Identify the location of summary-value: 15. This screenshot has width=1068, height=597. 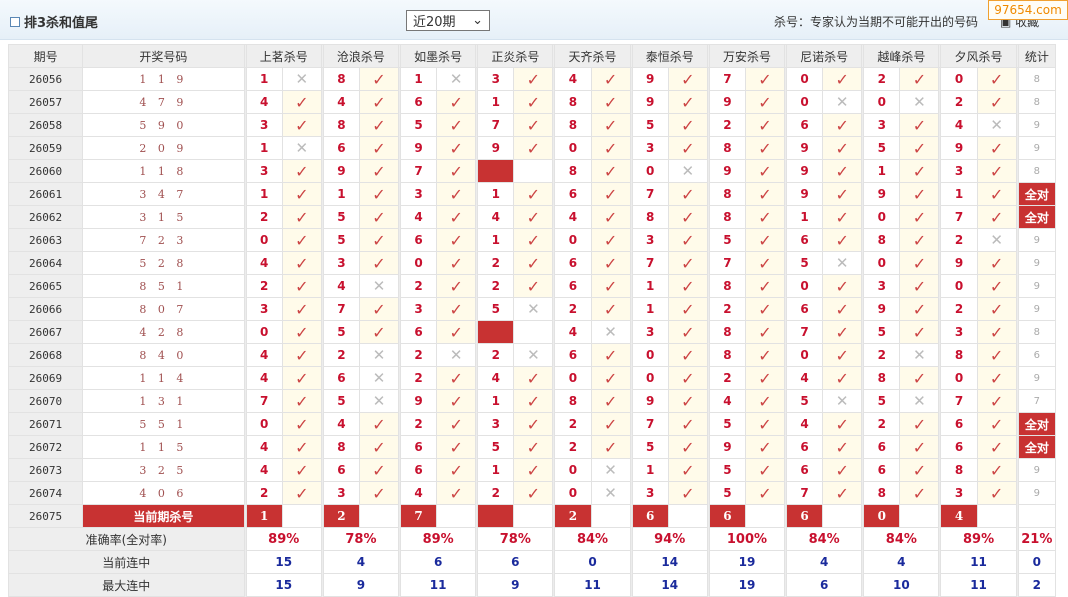
(283, 562).